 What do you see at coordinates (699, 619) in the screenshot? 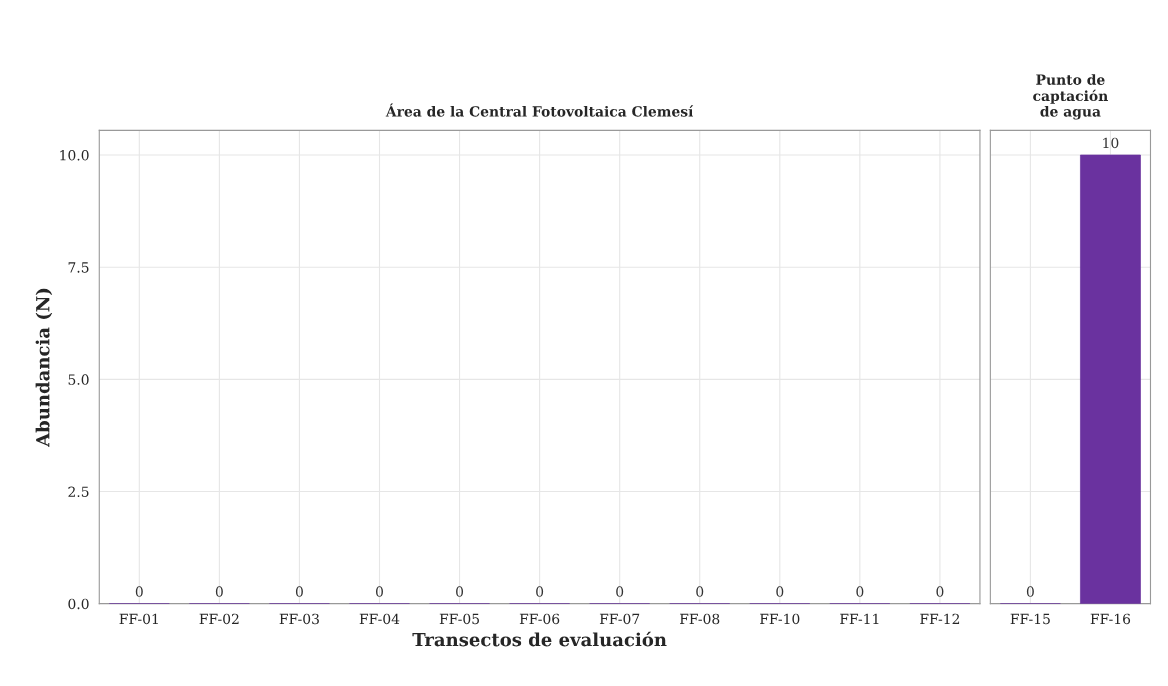
I see `x-tick-label: FF-08` at bounding box center [699, 619].